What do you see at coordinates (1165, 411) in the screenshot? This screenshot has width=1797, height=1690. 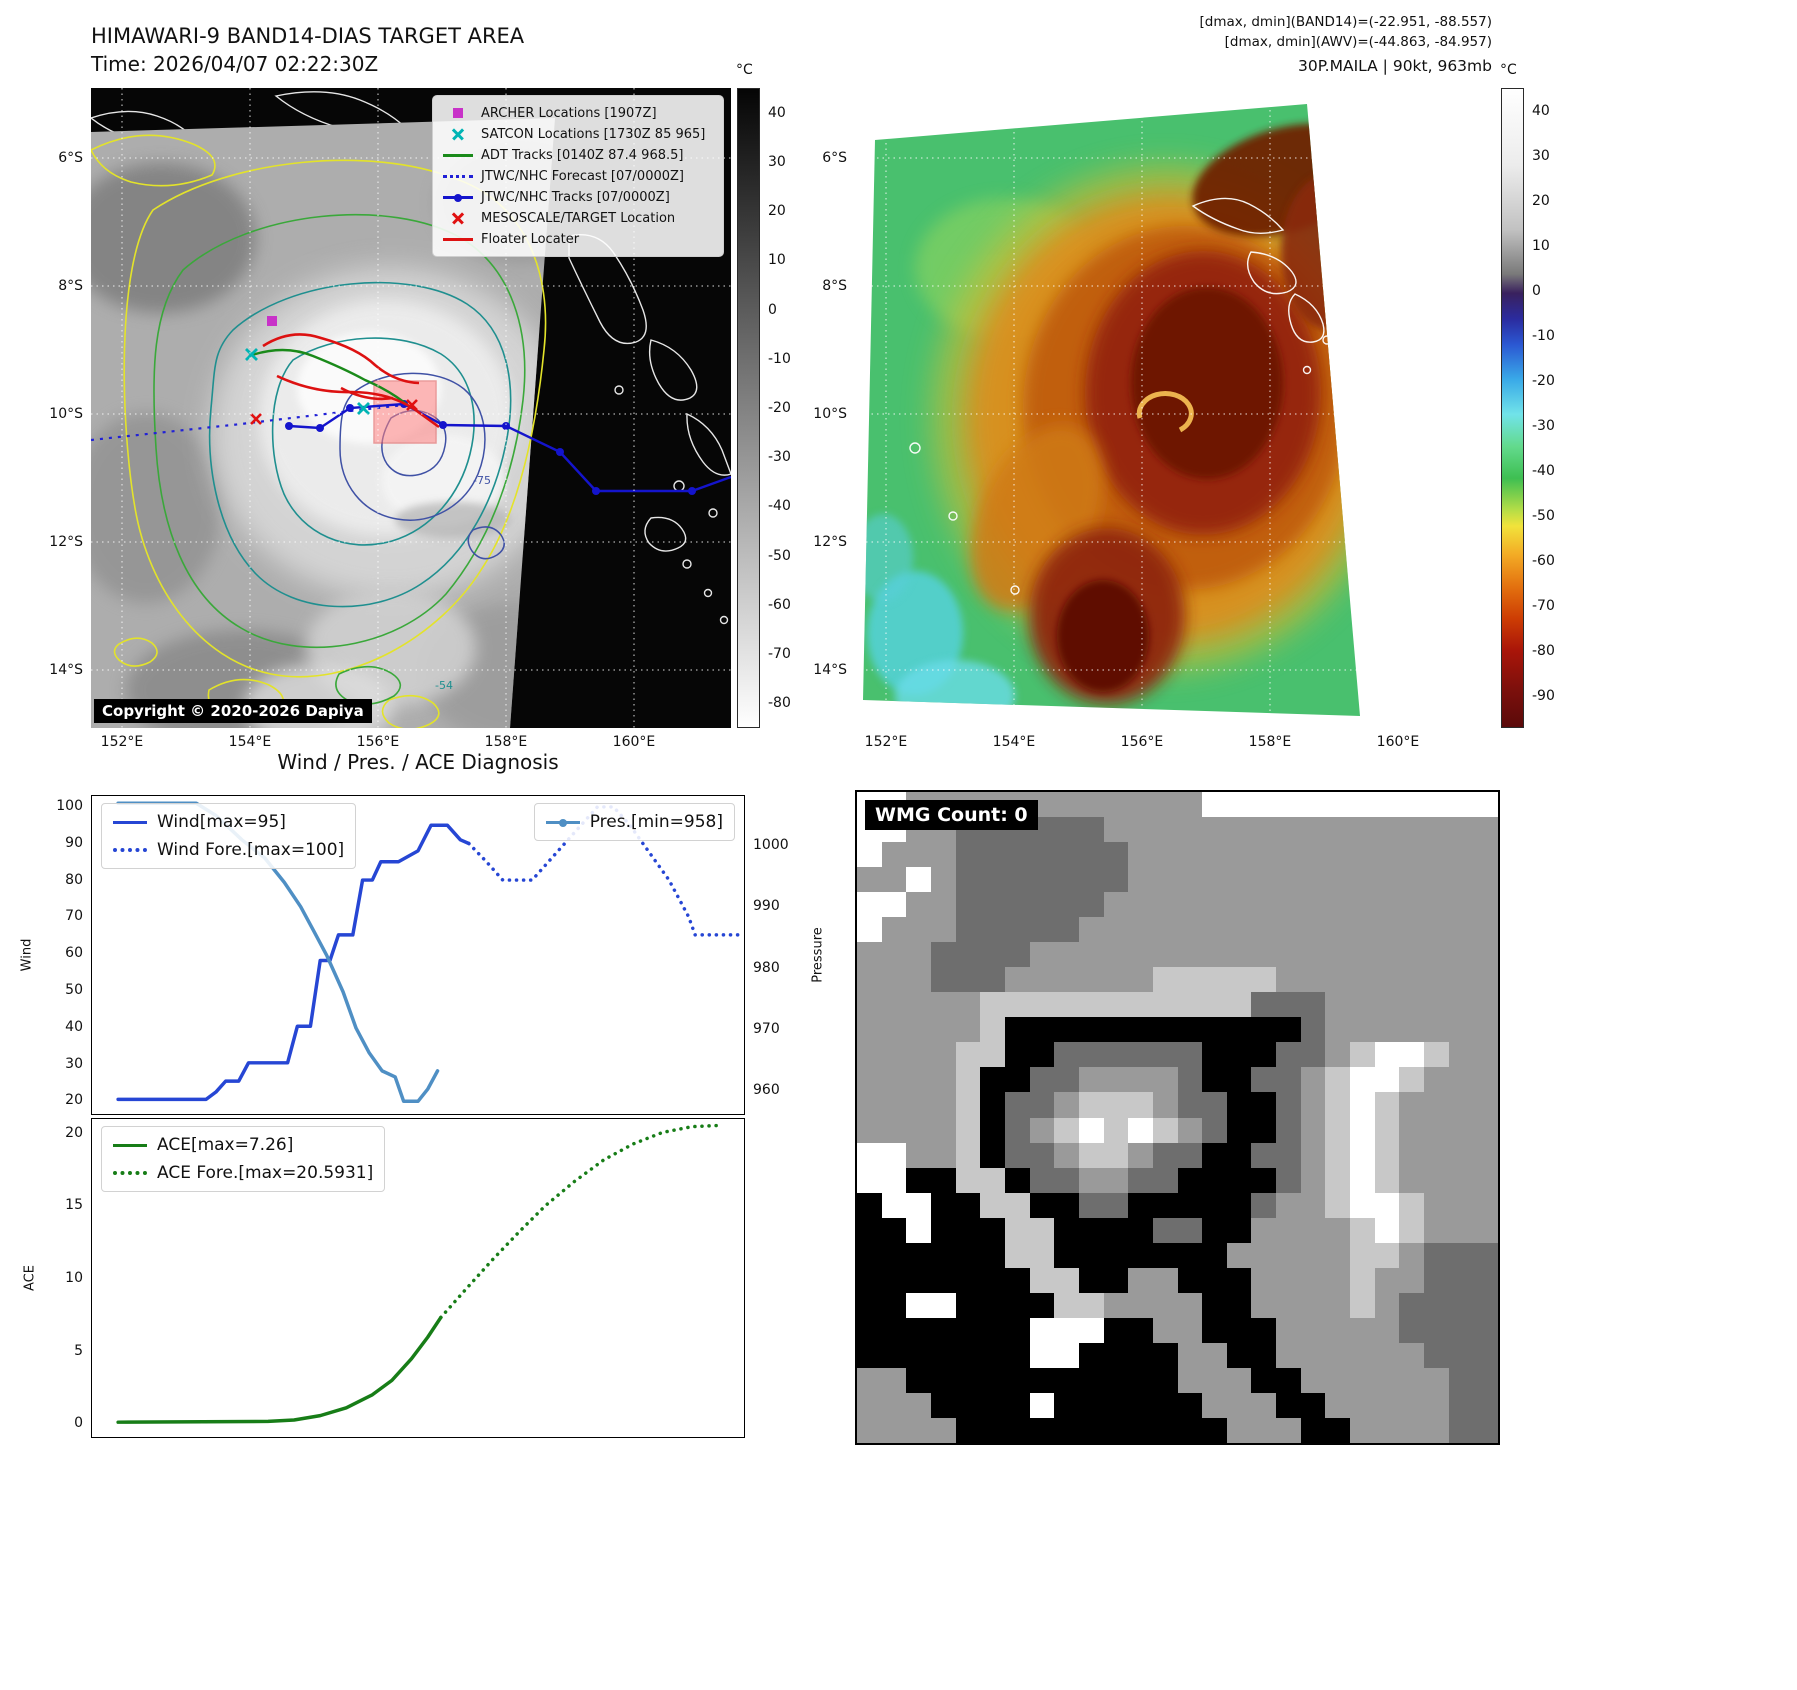 I see `awv-eye-swirl` at bounding box center [1165, 411].